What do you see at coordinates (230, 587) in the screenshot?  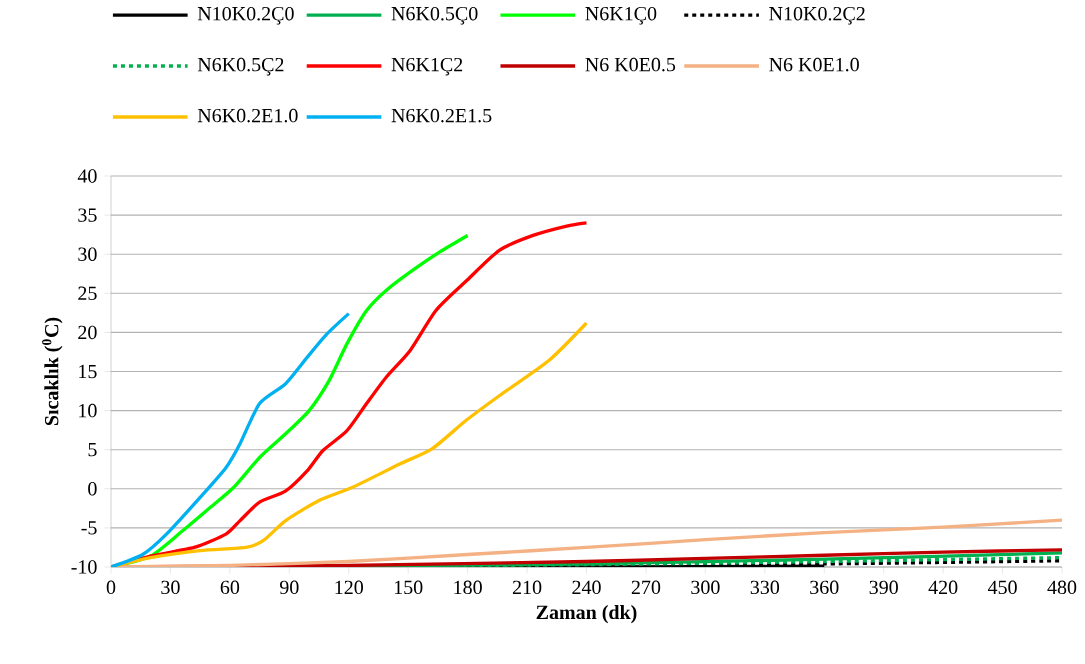 I see `x-tick-label: 60` at bounding box center [230, 587].